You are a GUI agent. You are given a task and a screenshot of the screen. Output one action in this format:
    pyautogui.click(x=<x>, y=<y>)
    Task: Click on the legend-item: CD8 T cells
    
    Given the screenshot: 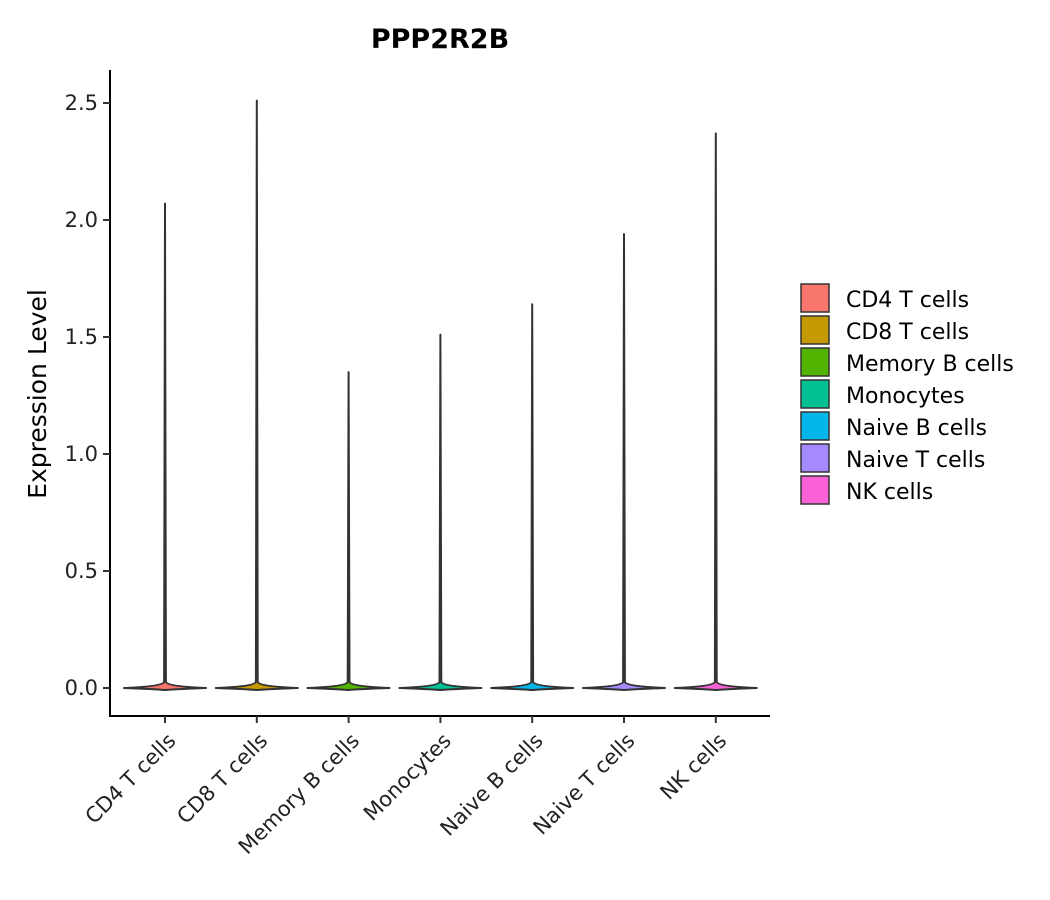 What is the action you would take?
    pyautogui.click(x=884, y=330)
    